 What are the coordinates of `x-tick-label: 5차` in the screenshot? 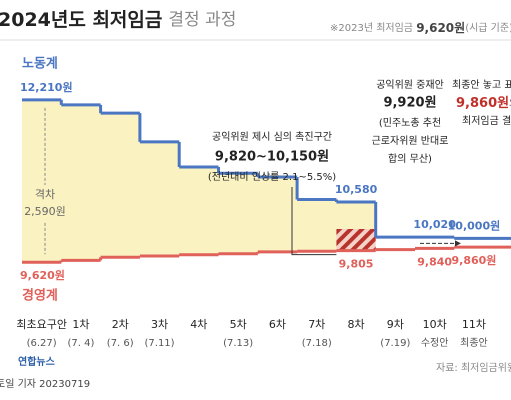 It's located at (238, 324).